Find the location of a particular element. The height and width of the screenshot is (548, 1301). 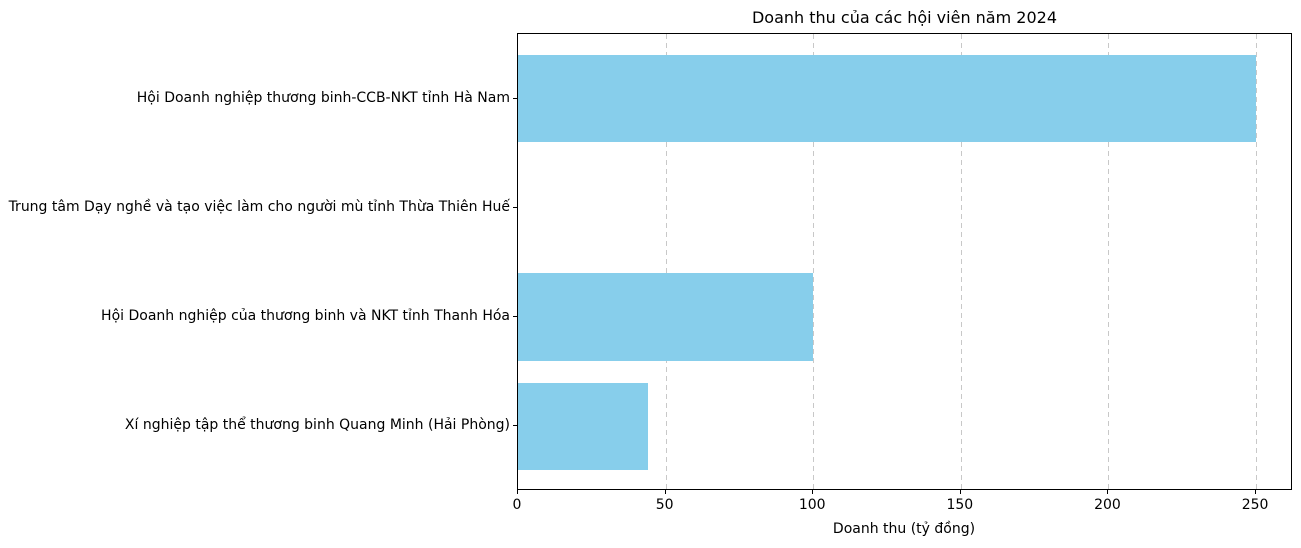

chart-title: Doanh thu của các hội viên năm 2024 is located at coordinates (904, 17).